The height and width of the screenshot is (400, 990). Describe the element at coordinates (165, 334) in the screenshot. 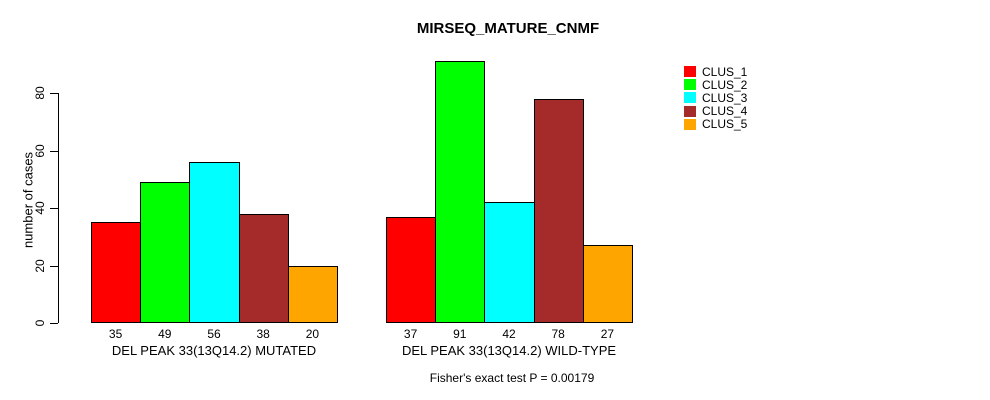

I see `bar-value-label: 49` at that location.